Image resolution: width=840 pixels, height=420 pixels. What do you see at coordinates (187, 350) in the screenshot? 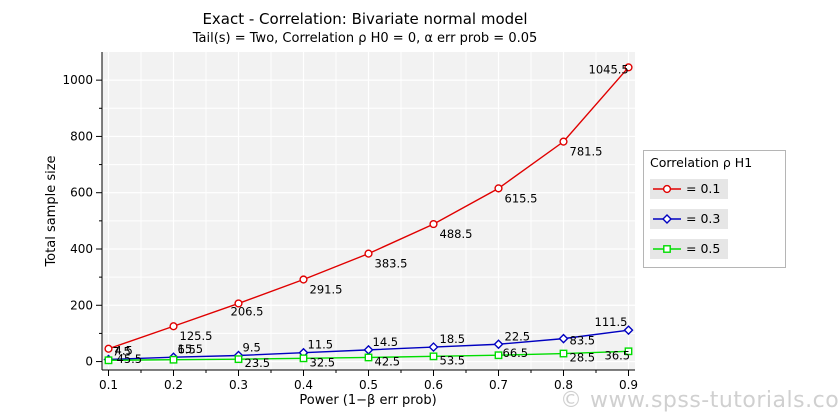
I see `data-label: 6.5` at bounding box center [187, 350].